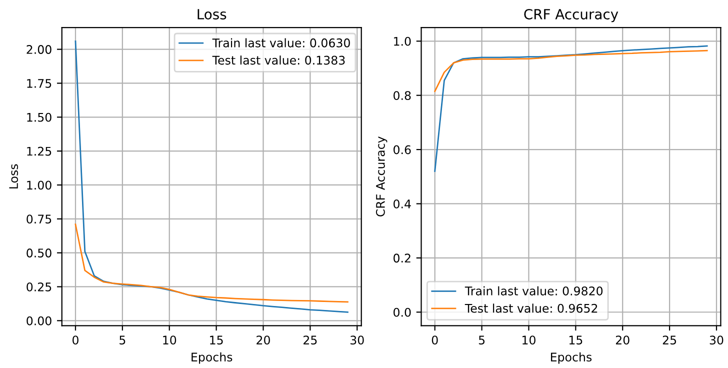 The width and height of the screenshot is (728, 368). I want to click on legend-label: Train last value: 0.9820, so click(533, 291).